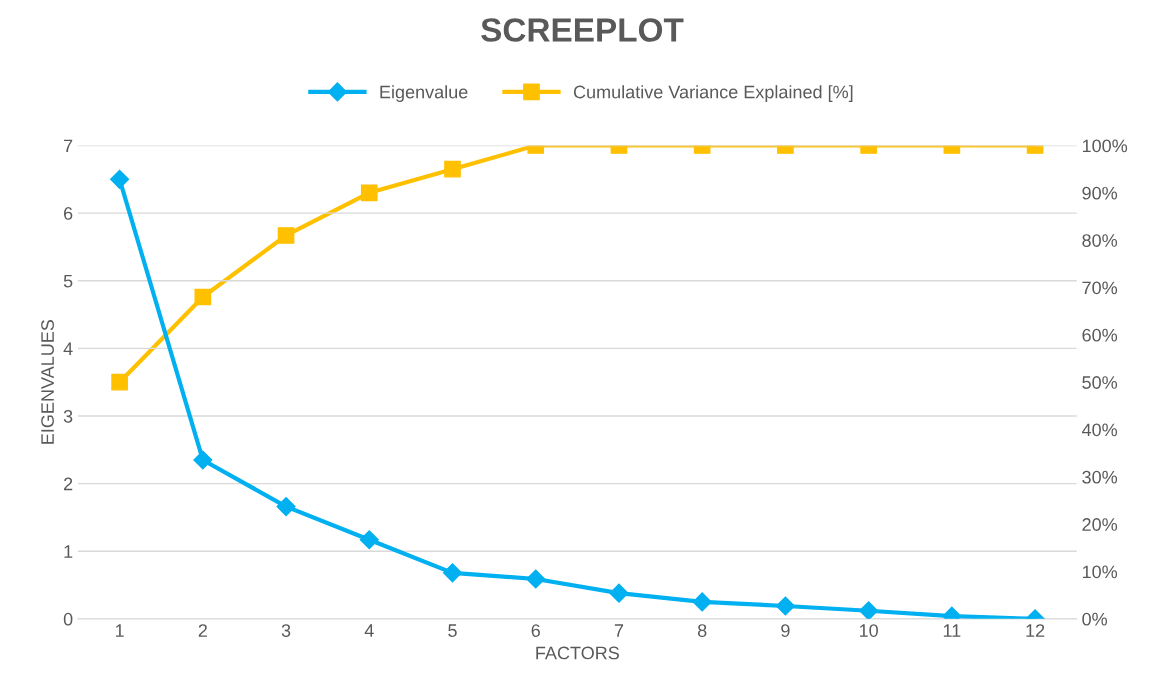 The height and width of the screenshot is (693, 1164). Describe the element at coordinates (1100, 288) in the screenshot. I see `y2-tick-label: 70%` at that location.